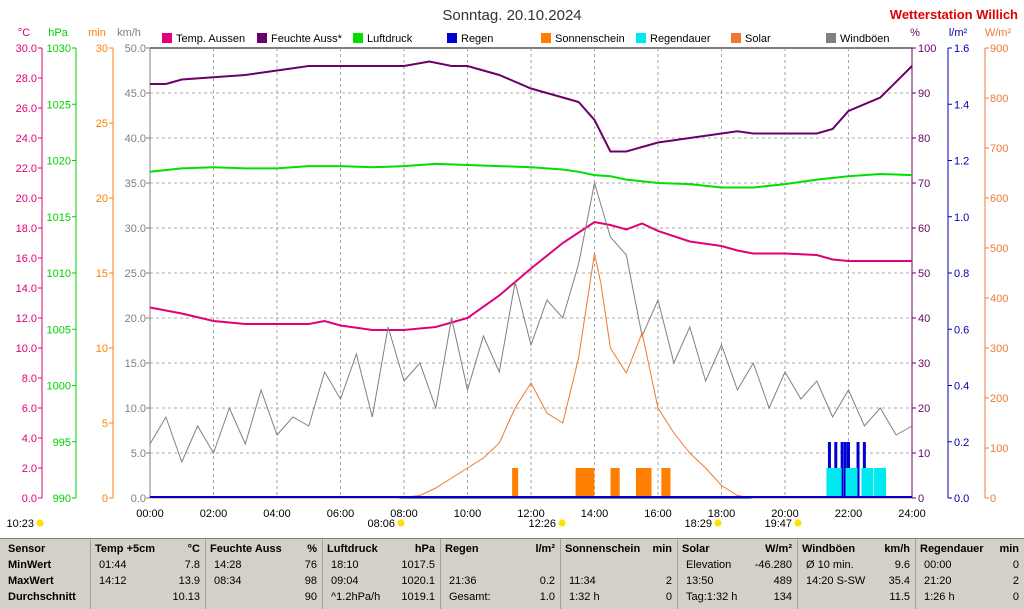  Describe the element at coordinates (829, 549) in the screenshot. I see `stat-header: Windböen` at that location.